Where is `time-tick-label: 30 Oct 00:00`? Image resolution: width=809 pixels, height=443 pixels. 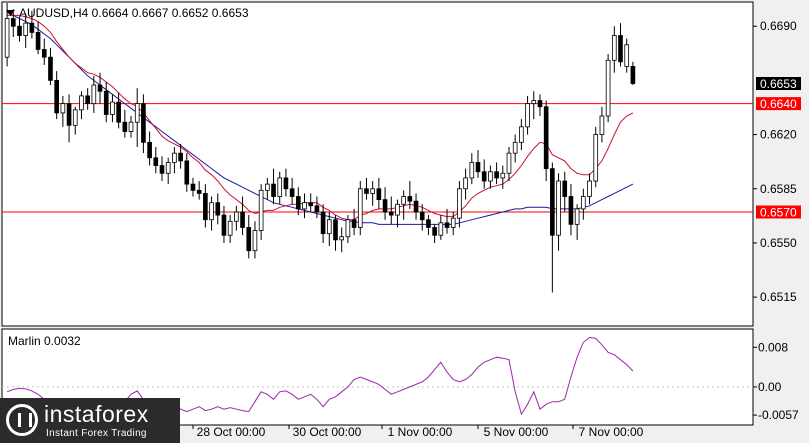
time-tick-label: 30 Oct 00:00 is located at coordinates (327, 432).